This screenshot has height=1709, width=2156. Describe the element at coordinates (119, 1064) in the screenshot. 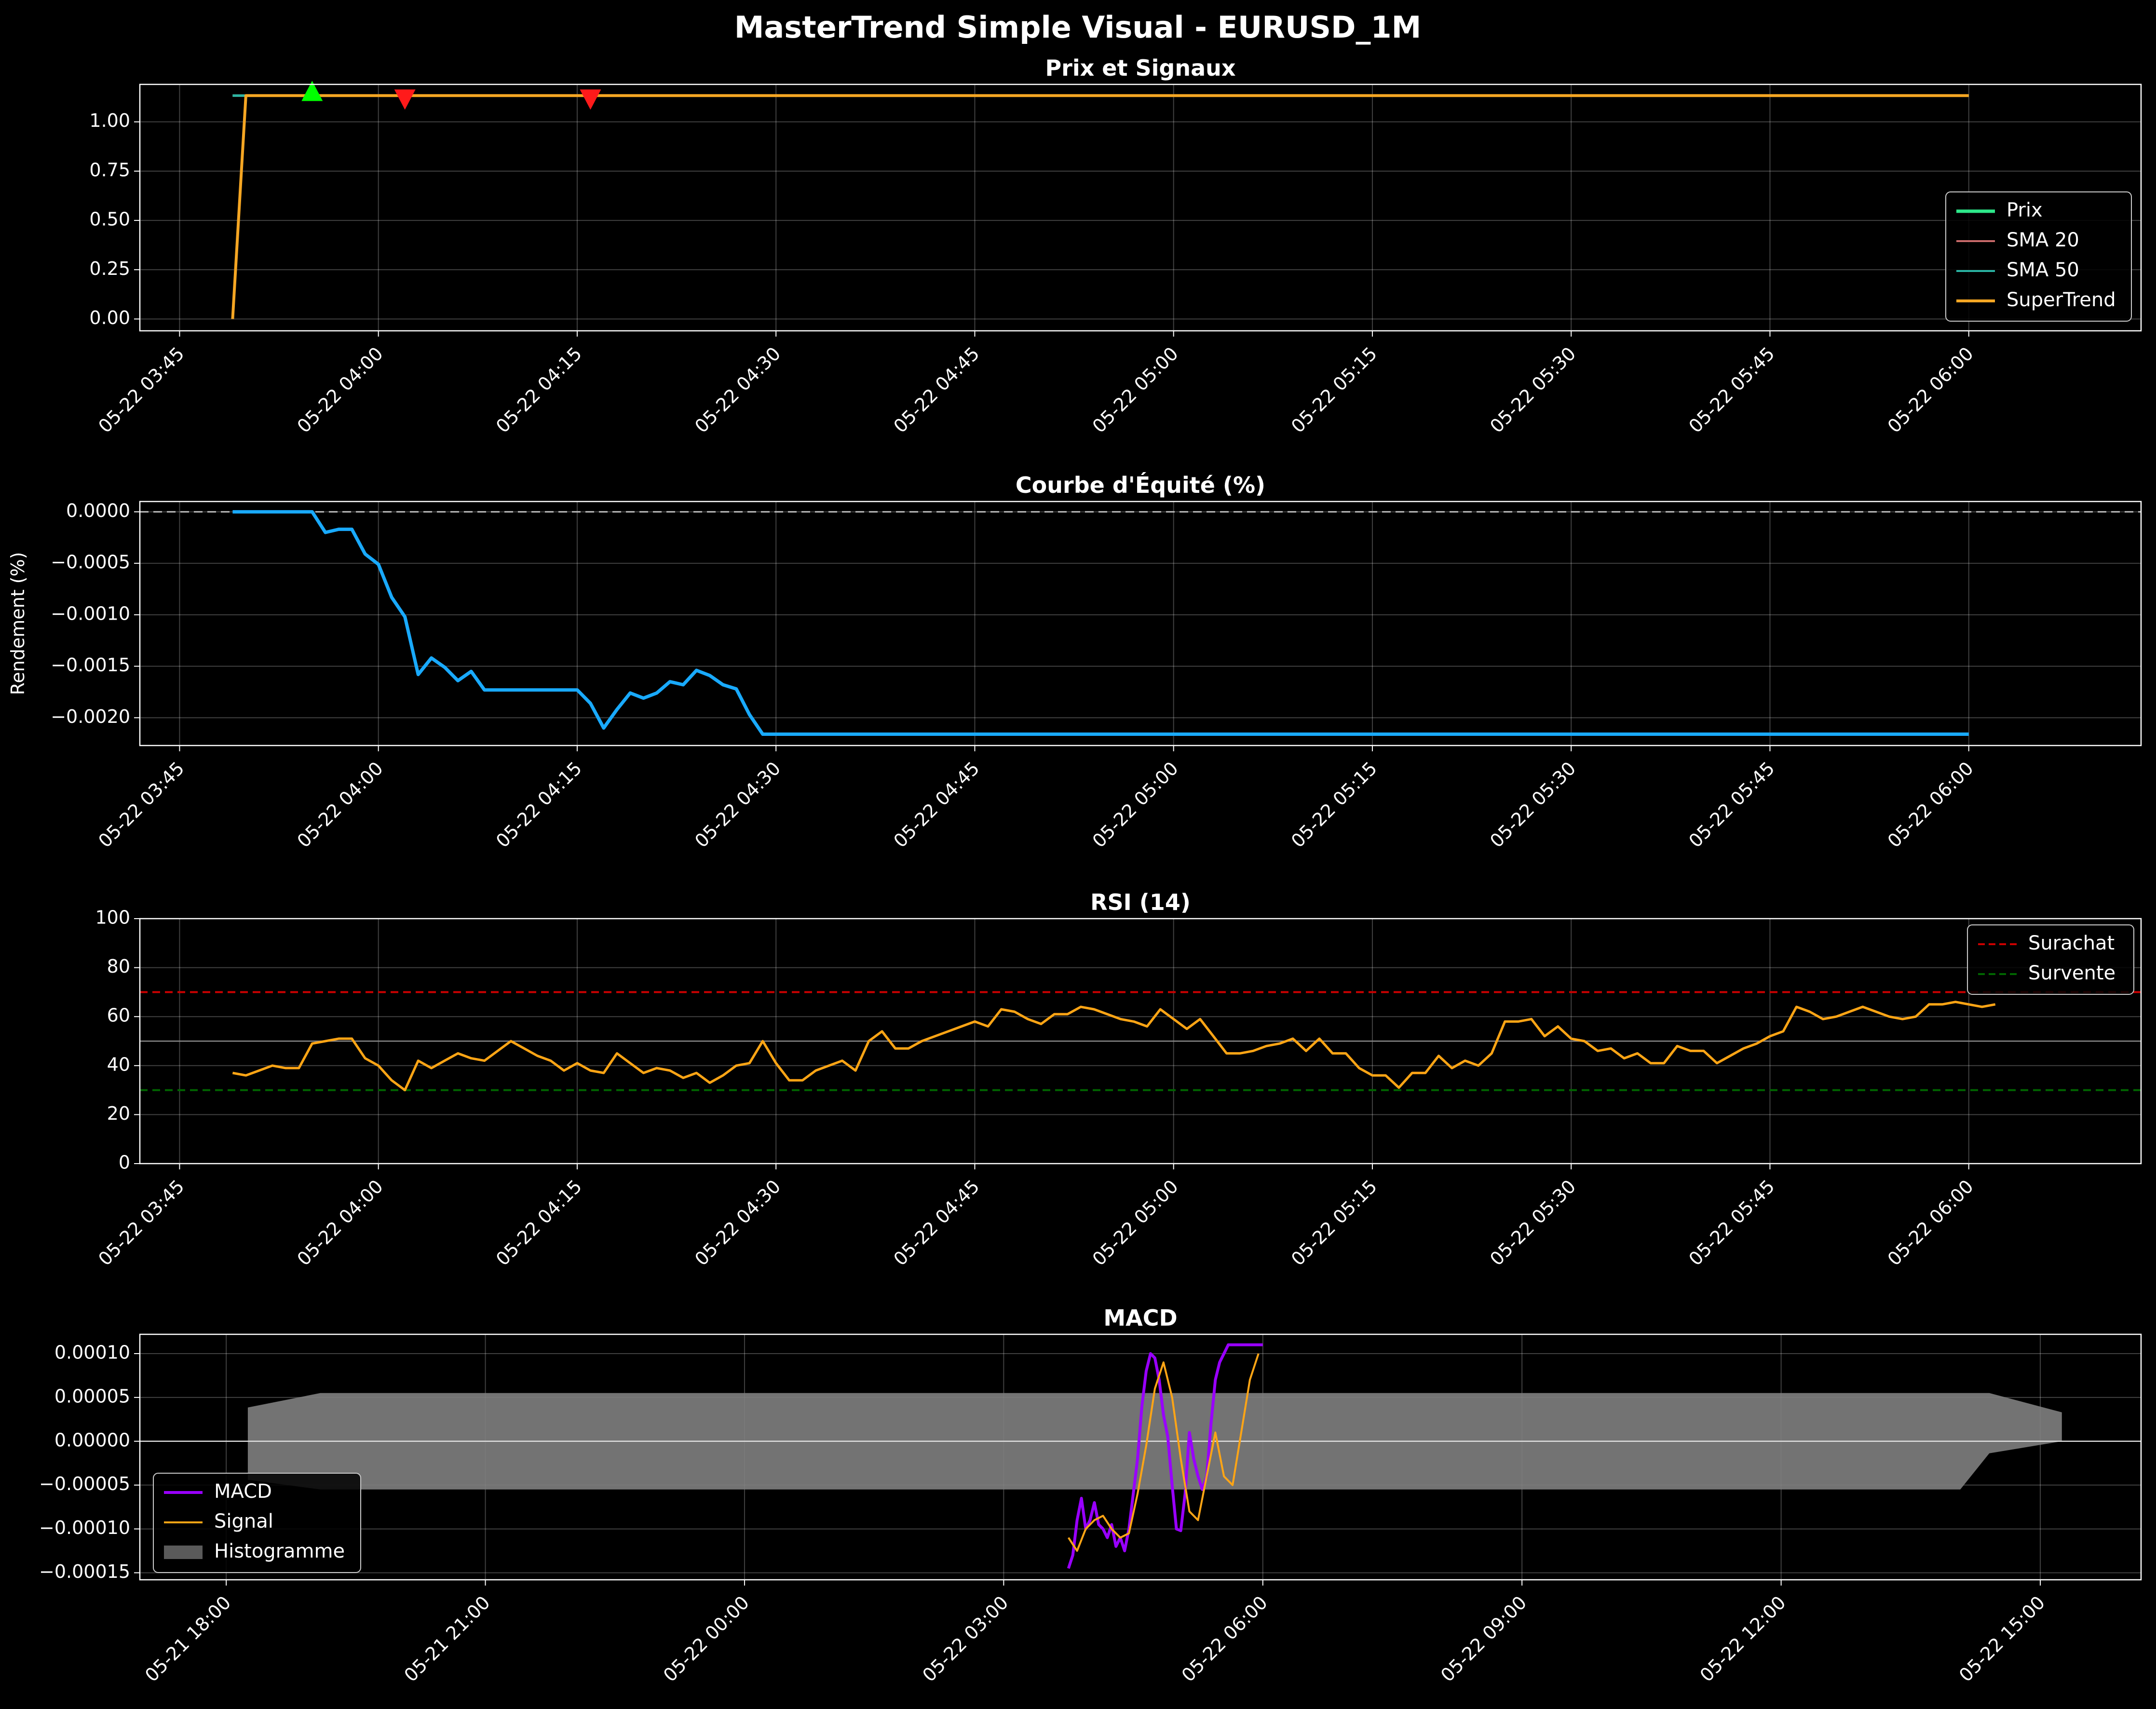

I see `y-tick-label: 40` at that location.